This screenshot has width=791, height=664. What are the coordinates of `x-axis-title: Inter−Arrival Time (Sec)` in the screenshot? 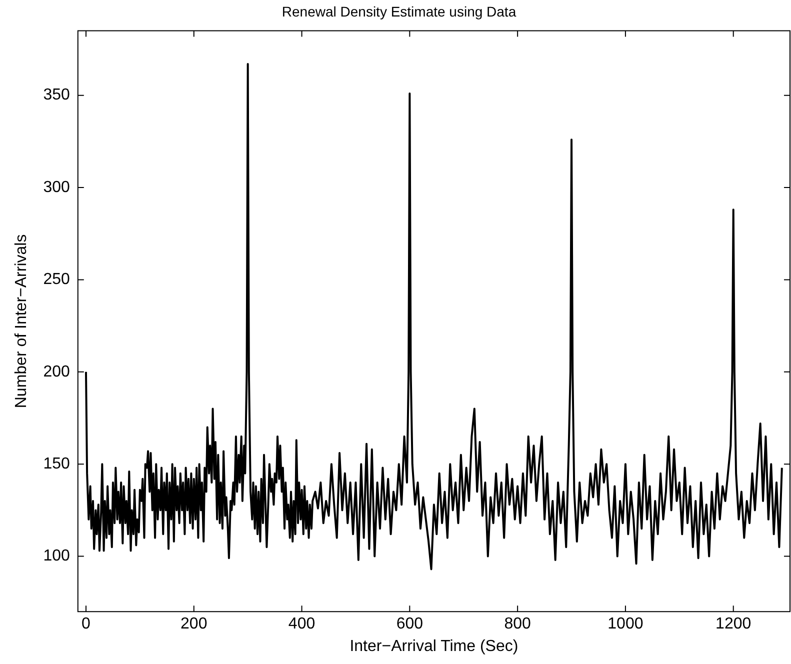 It's located at (434, 646).